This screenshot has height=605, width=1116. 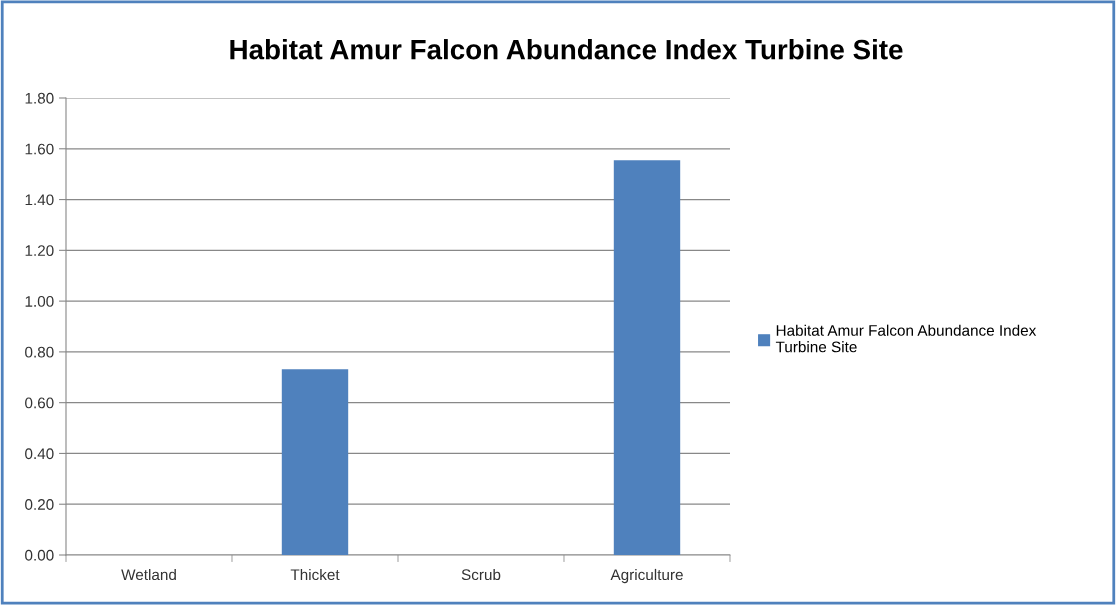 I want to click on y-tick-label: 0.40, so click(x=39, y=454).